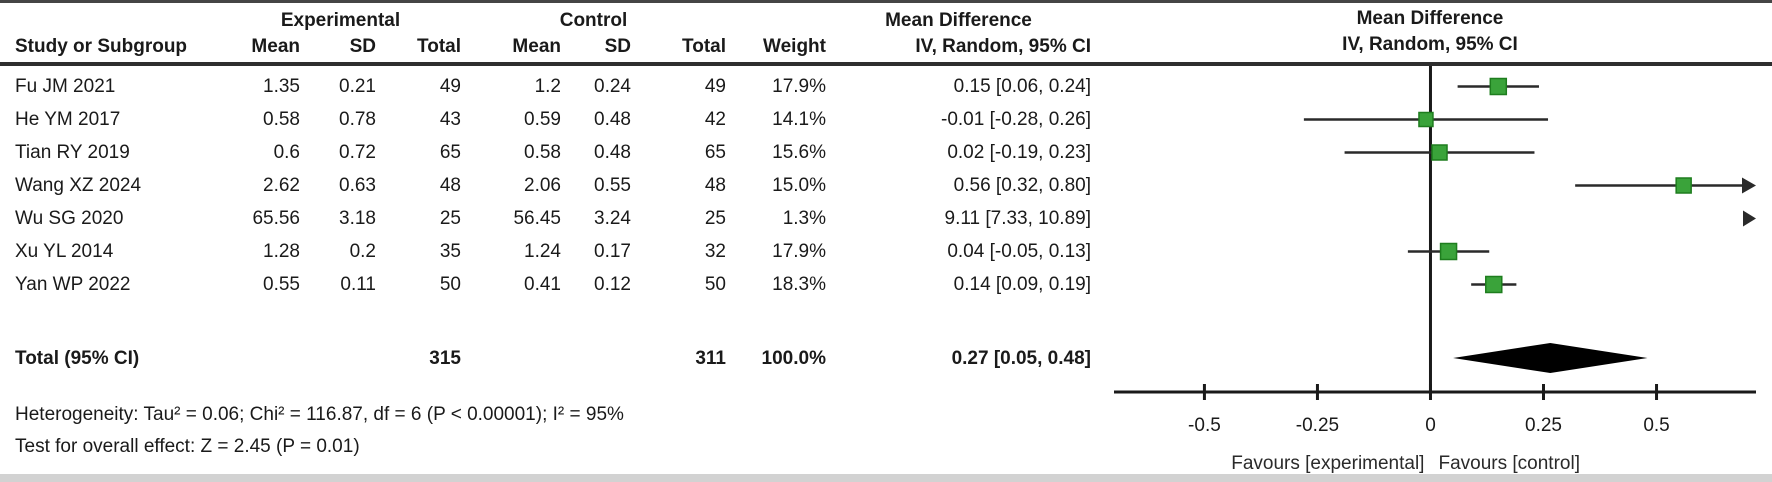  I want to click on cell-ctl-mean: 2.06, so click(542, 185).